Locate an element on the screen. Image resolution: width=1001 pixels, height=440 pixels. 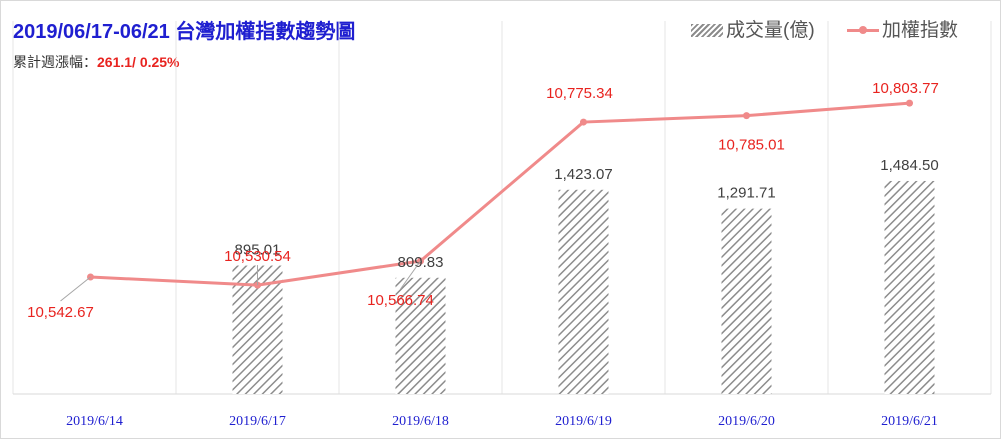
weekly-change-label: 累計週漲幅： is located at coordinates (55, 62).